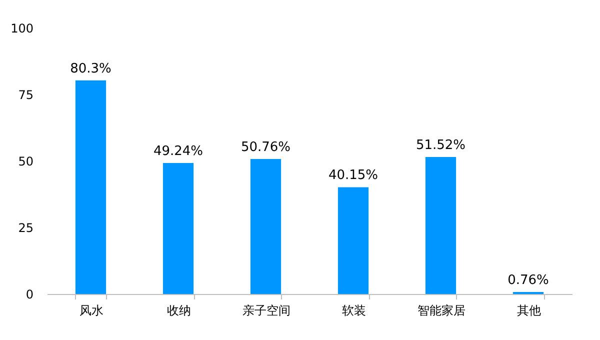 This screenshot has width=600, height=340. I want to click on data-label: 40.15%, so click(353, 176).